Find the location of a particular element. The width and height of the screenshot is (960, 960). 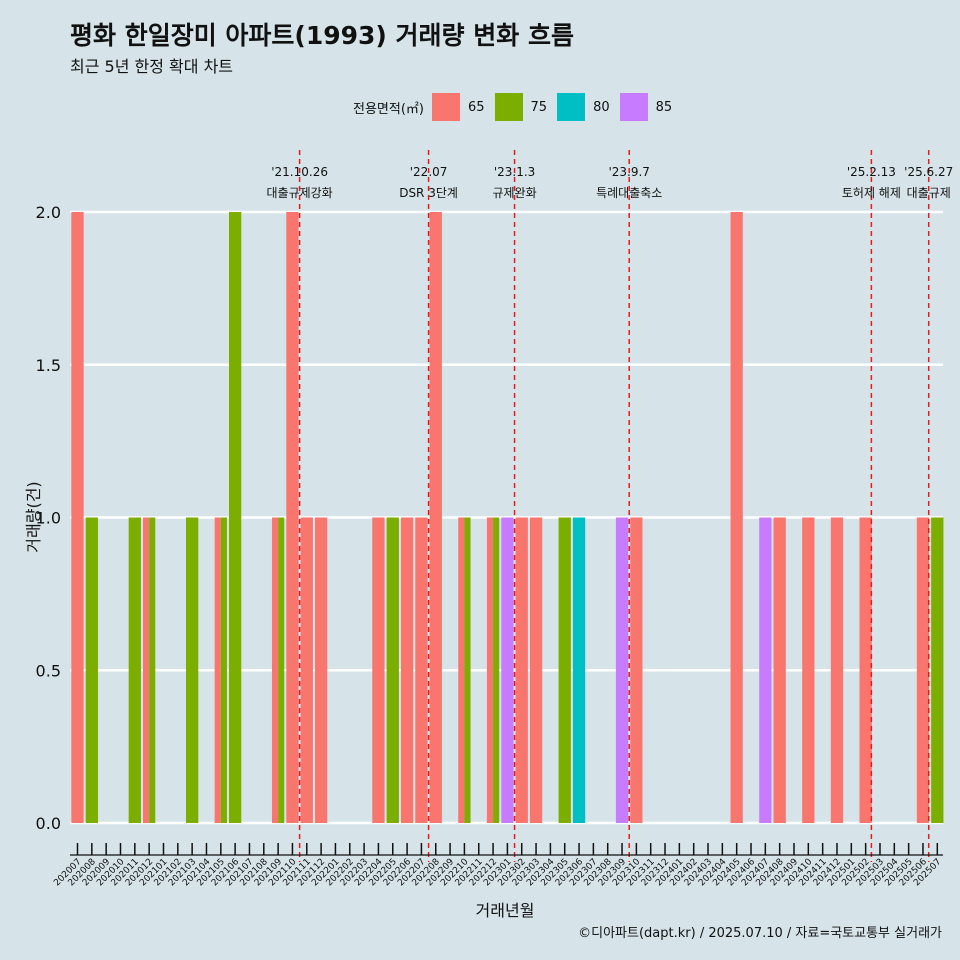

x-axis-label: 거래년월 is located at coordinates (505, 910).